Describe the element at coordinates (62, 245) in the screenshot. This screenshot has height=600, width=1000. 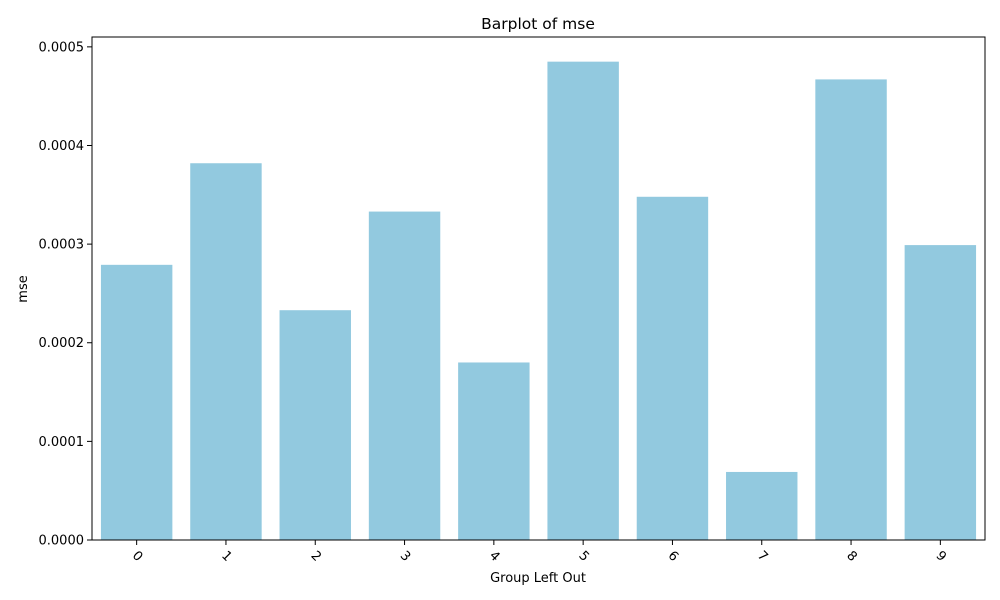
I see `y-tick-label: 0.0003` at that location.